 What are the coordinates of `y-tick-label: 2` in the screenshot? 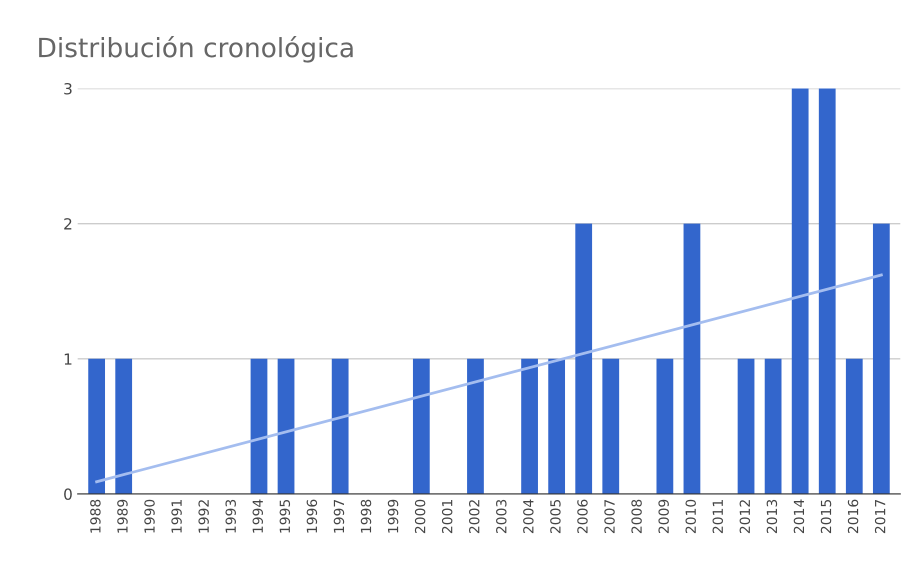 It's located at (68, 224).